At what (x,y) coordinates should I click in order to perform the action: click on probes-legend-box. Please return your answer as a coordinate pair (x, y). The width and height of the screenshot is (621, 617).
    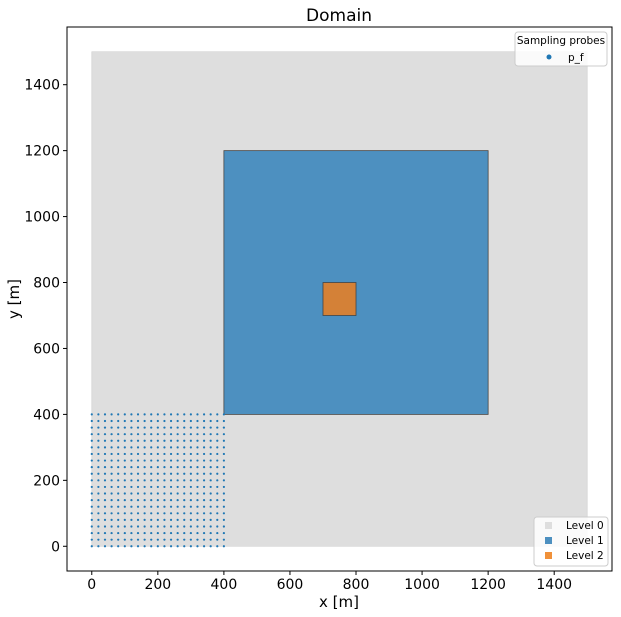
    Looking at the image, I should click on (561, 49).